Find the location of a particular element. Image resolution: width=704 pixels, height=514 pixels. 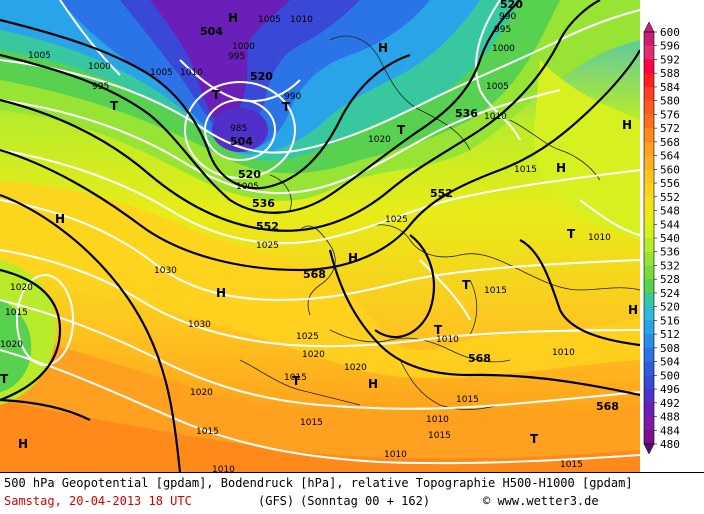

model-name: (GFS) is located at coordinates (276, 501).